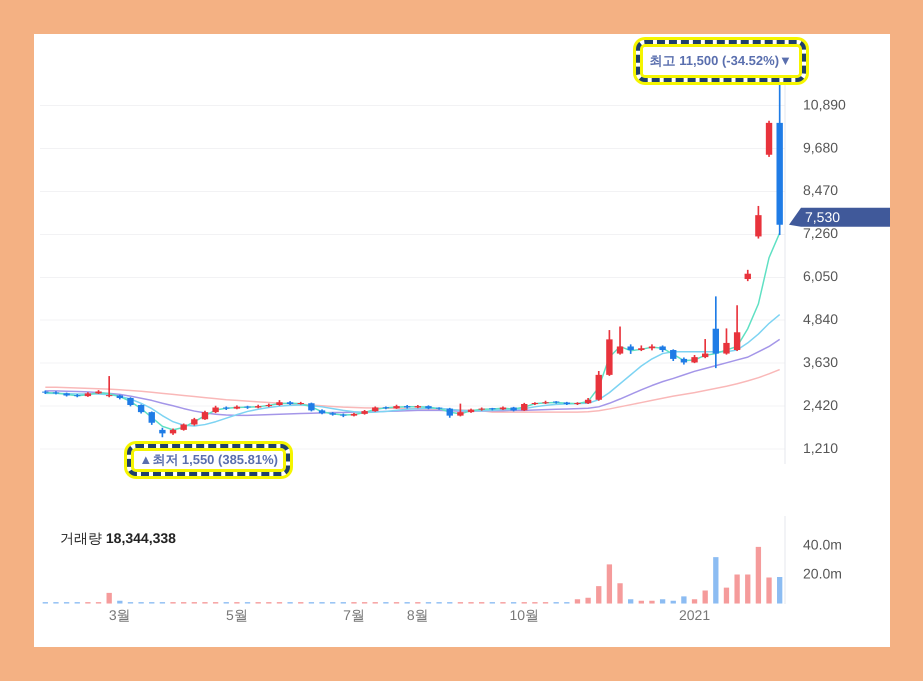 Image resolution: width=923 pixels, height=681 pixels. I want to click on annotation: ▲최저 1,550 (385.81%), so click(208, 459).